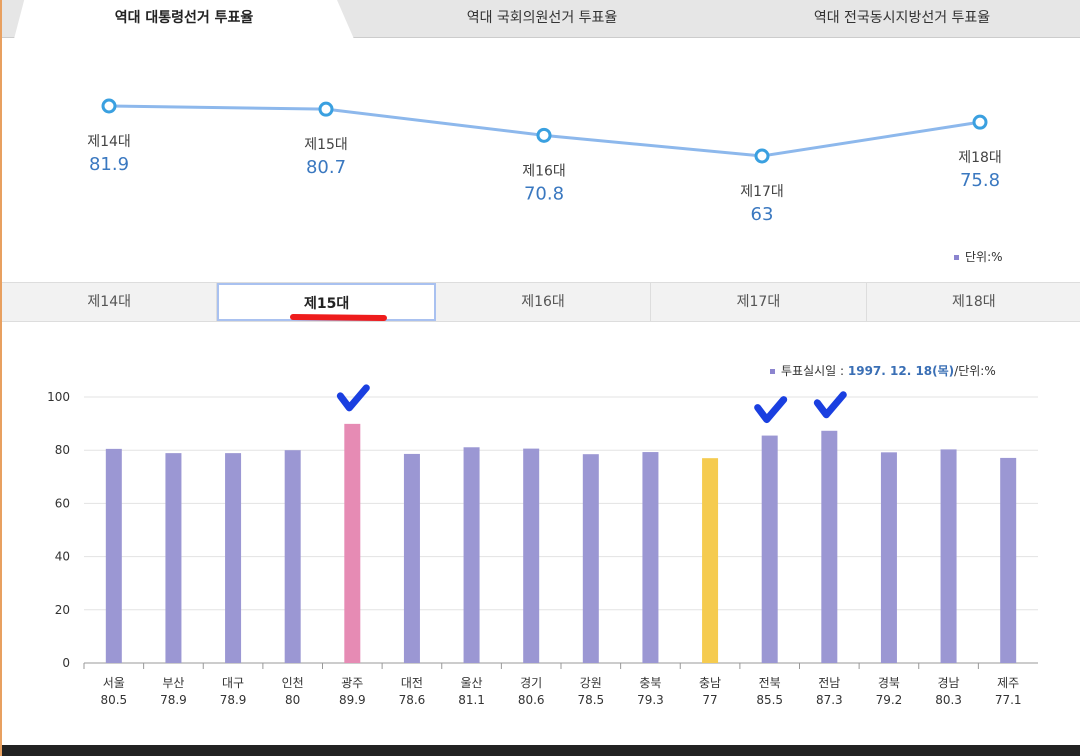 The height and width of the screenshot is (756, 1080). I want to click on trend-value: 63, so click(762, 214).